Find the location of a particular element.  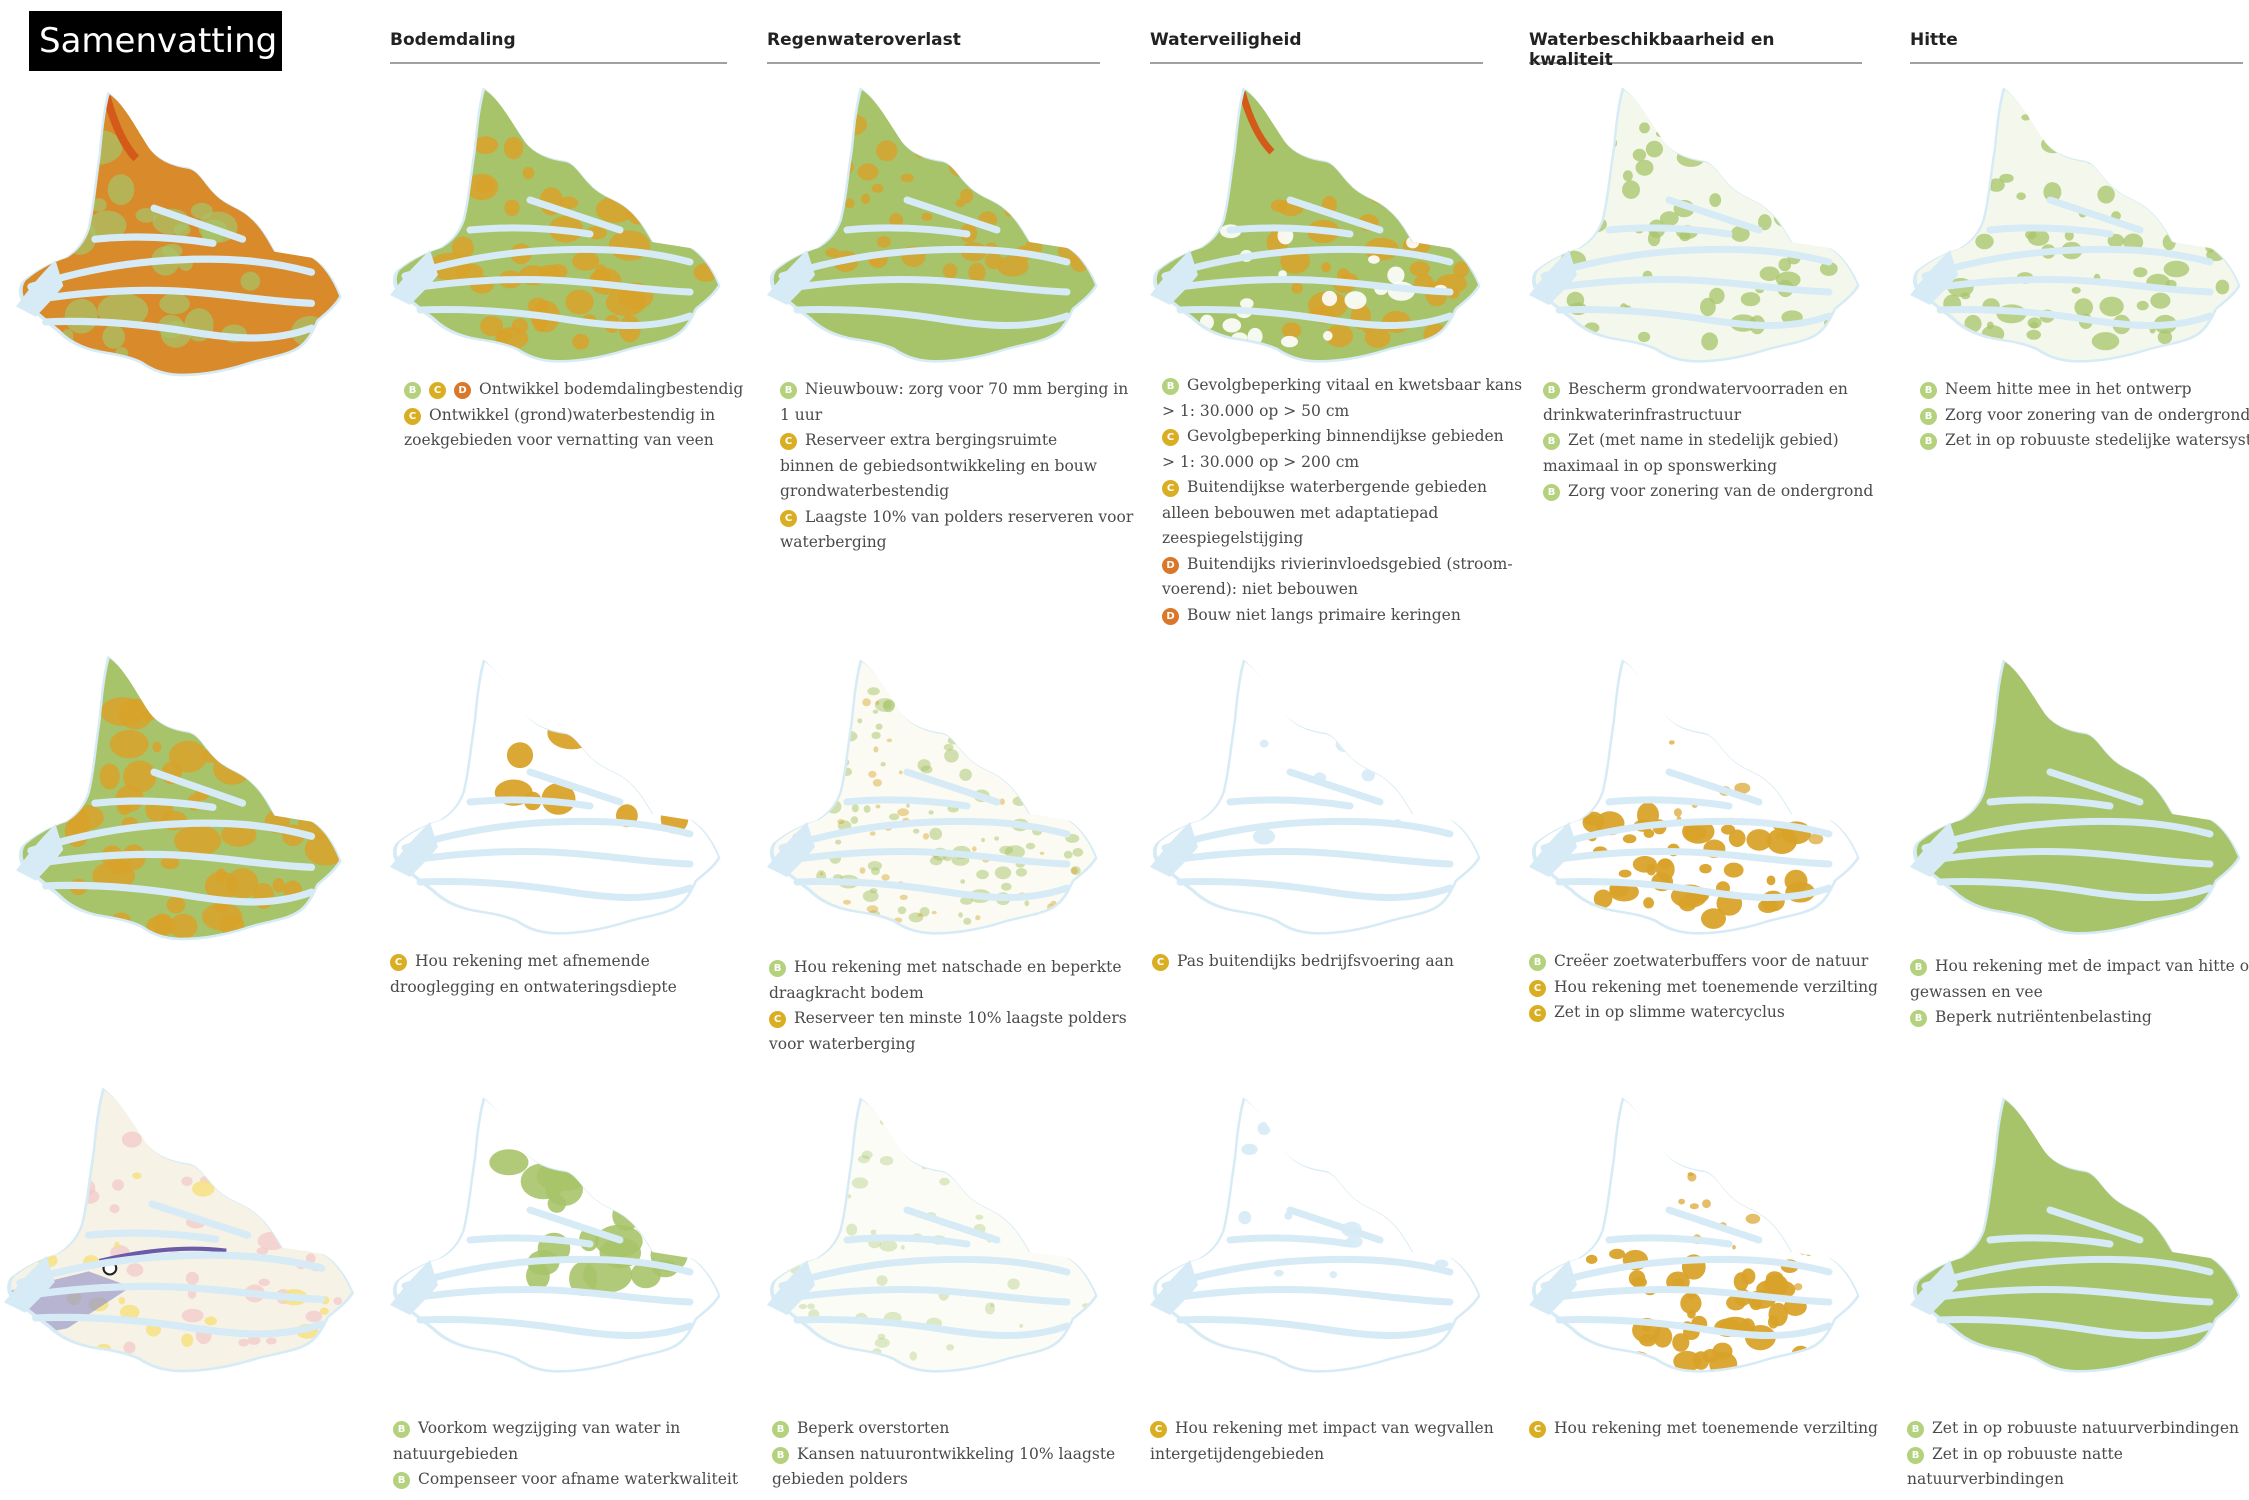

legend-text: Reserveer extra bergingsruimte is located at coordinates (931, 440).